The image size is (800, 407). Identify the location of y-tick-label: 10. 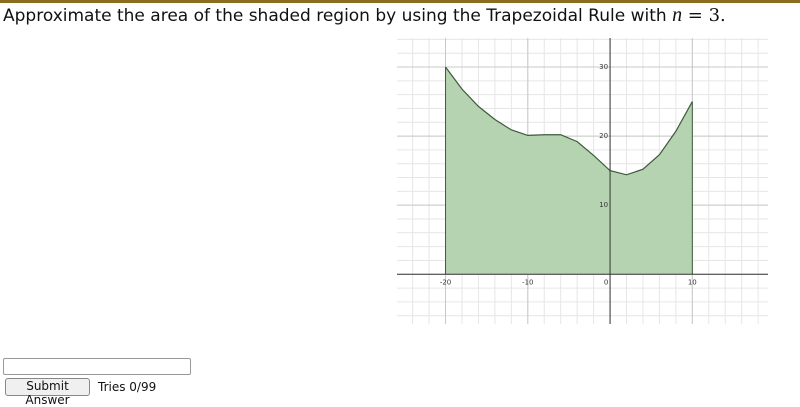
(603, 205).